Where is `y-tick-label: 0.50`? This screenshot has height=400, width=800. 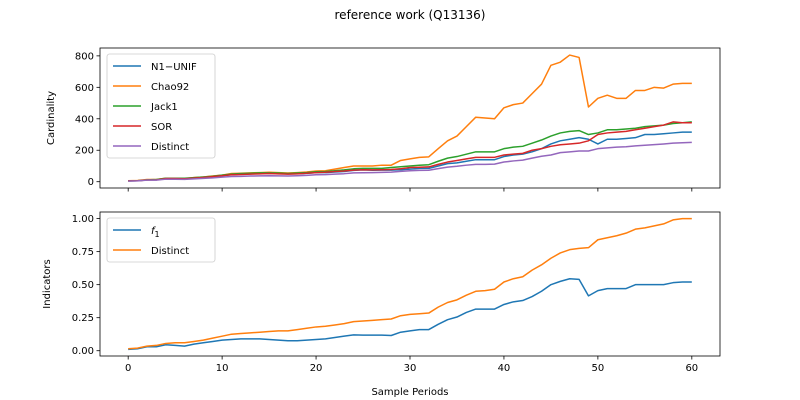 y-tick-label: 0.50 is located at coordinates (83, 285).